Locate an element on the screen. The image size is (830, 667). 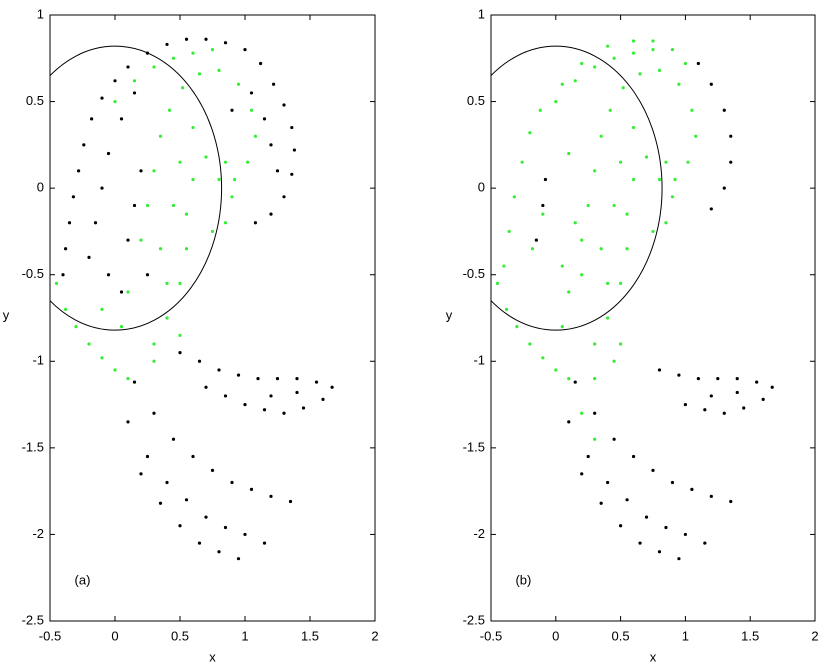
y-tick-label: 0.5 is located at coordinates (476, 100).